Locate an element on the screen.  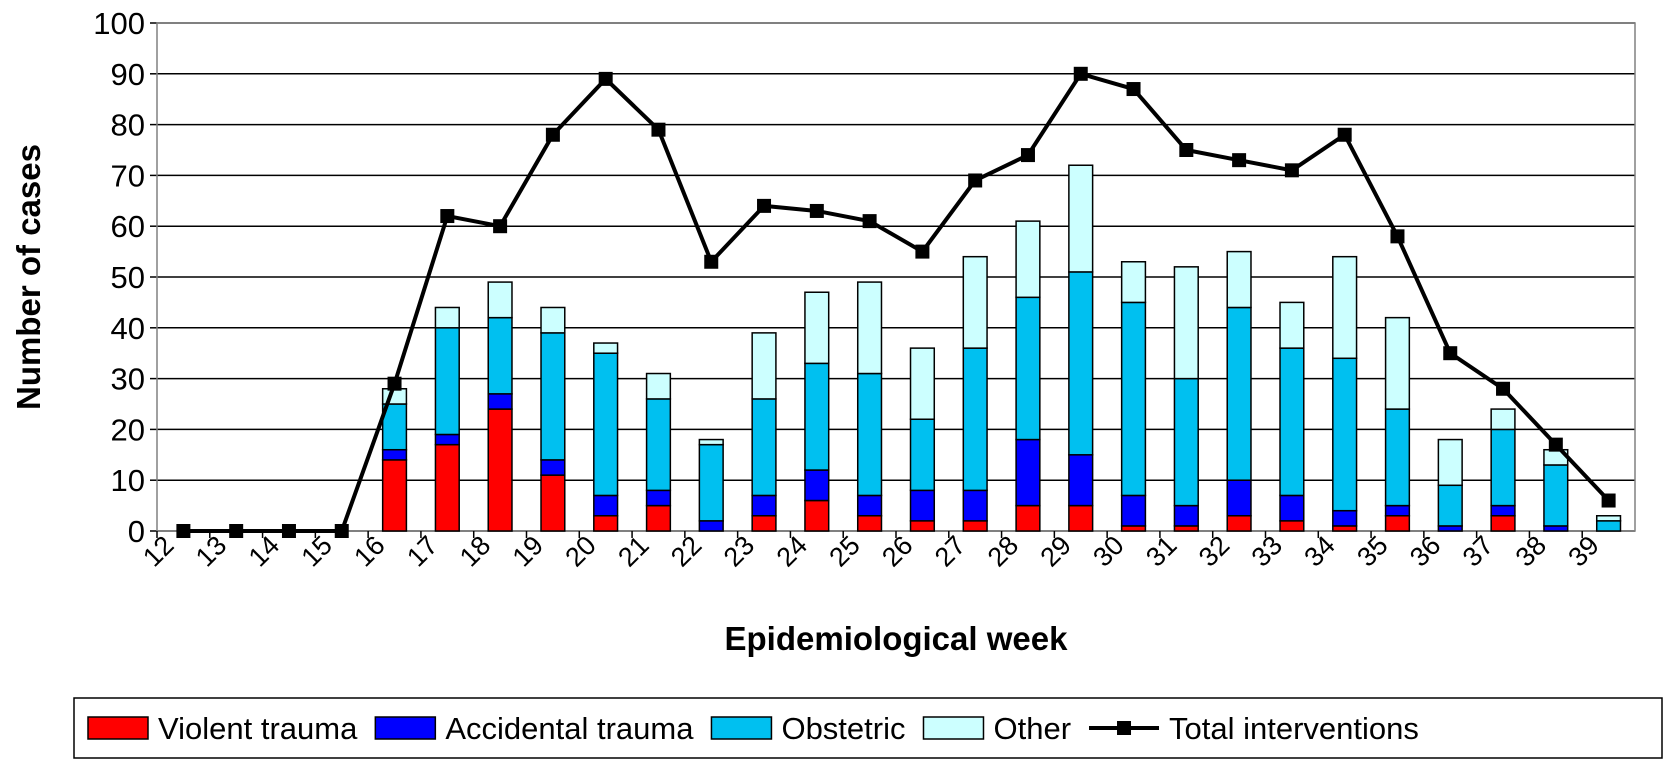
x-tick-label: 39 is located at coordinates (1583, 551).